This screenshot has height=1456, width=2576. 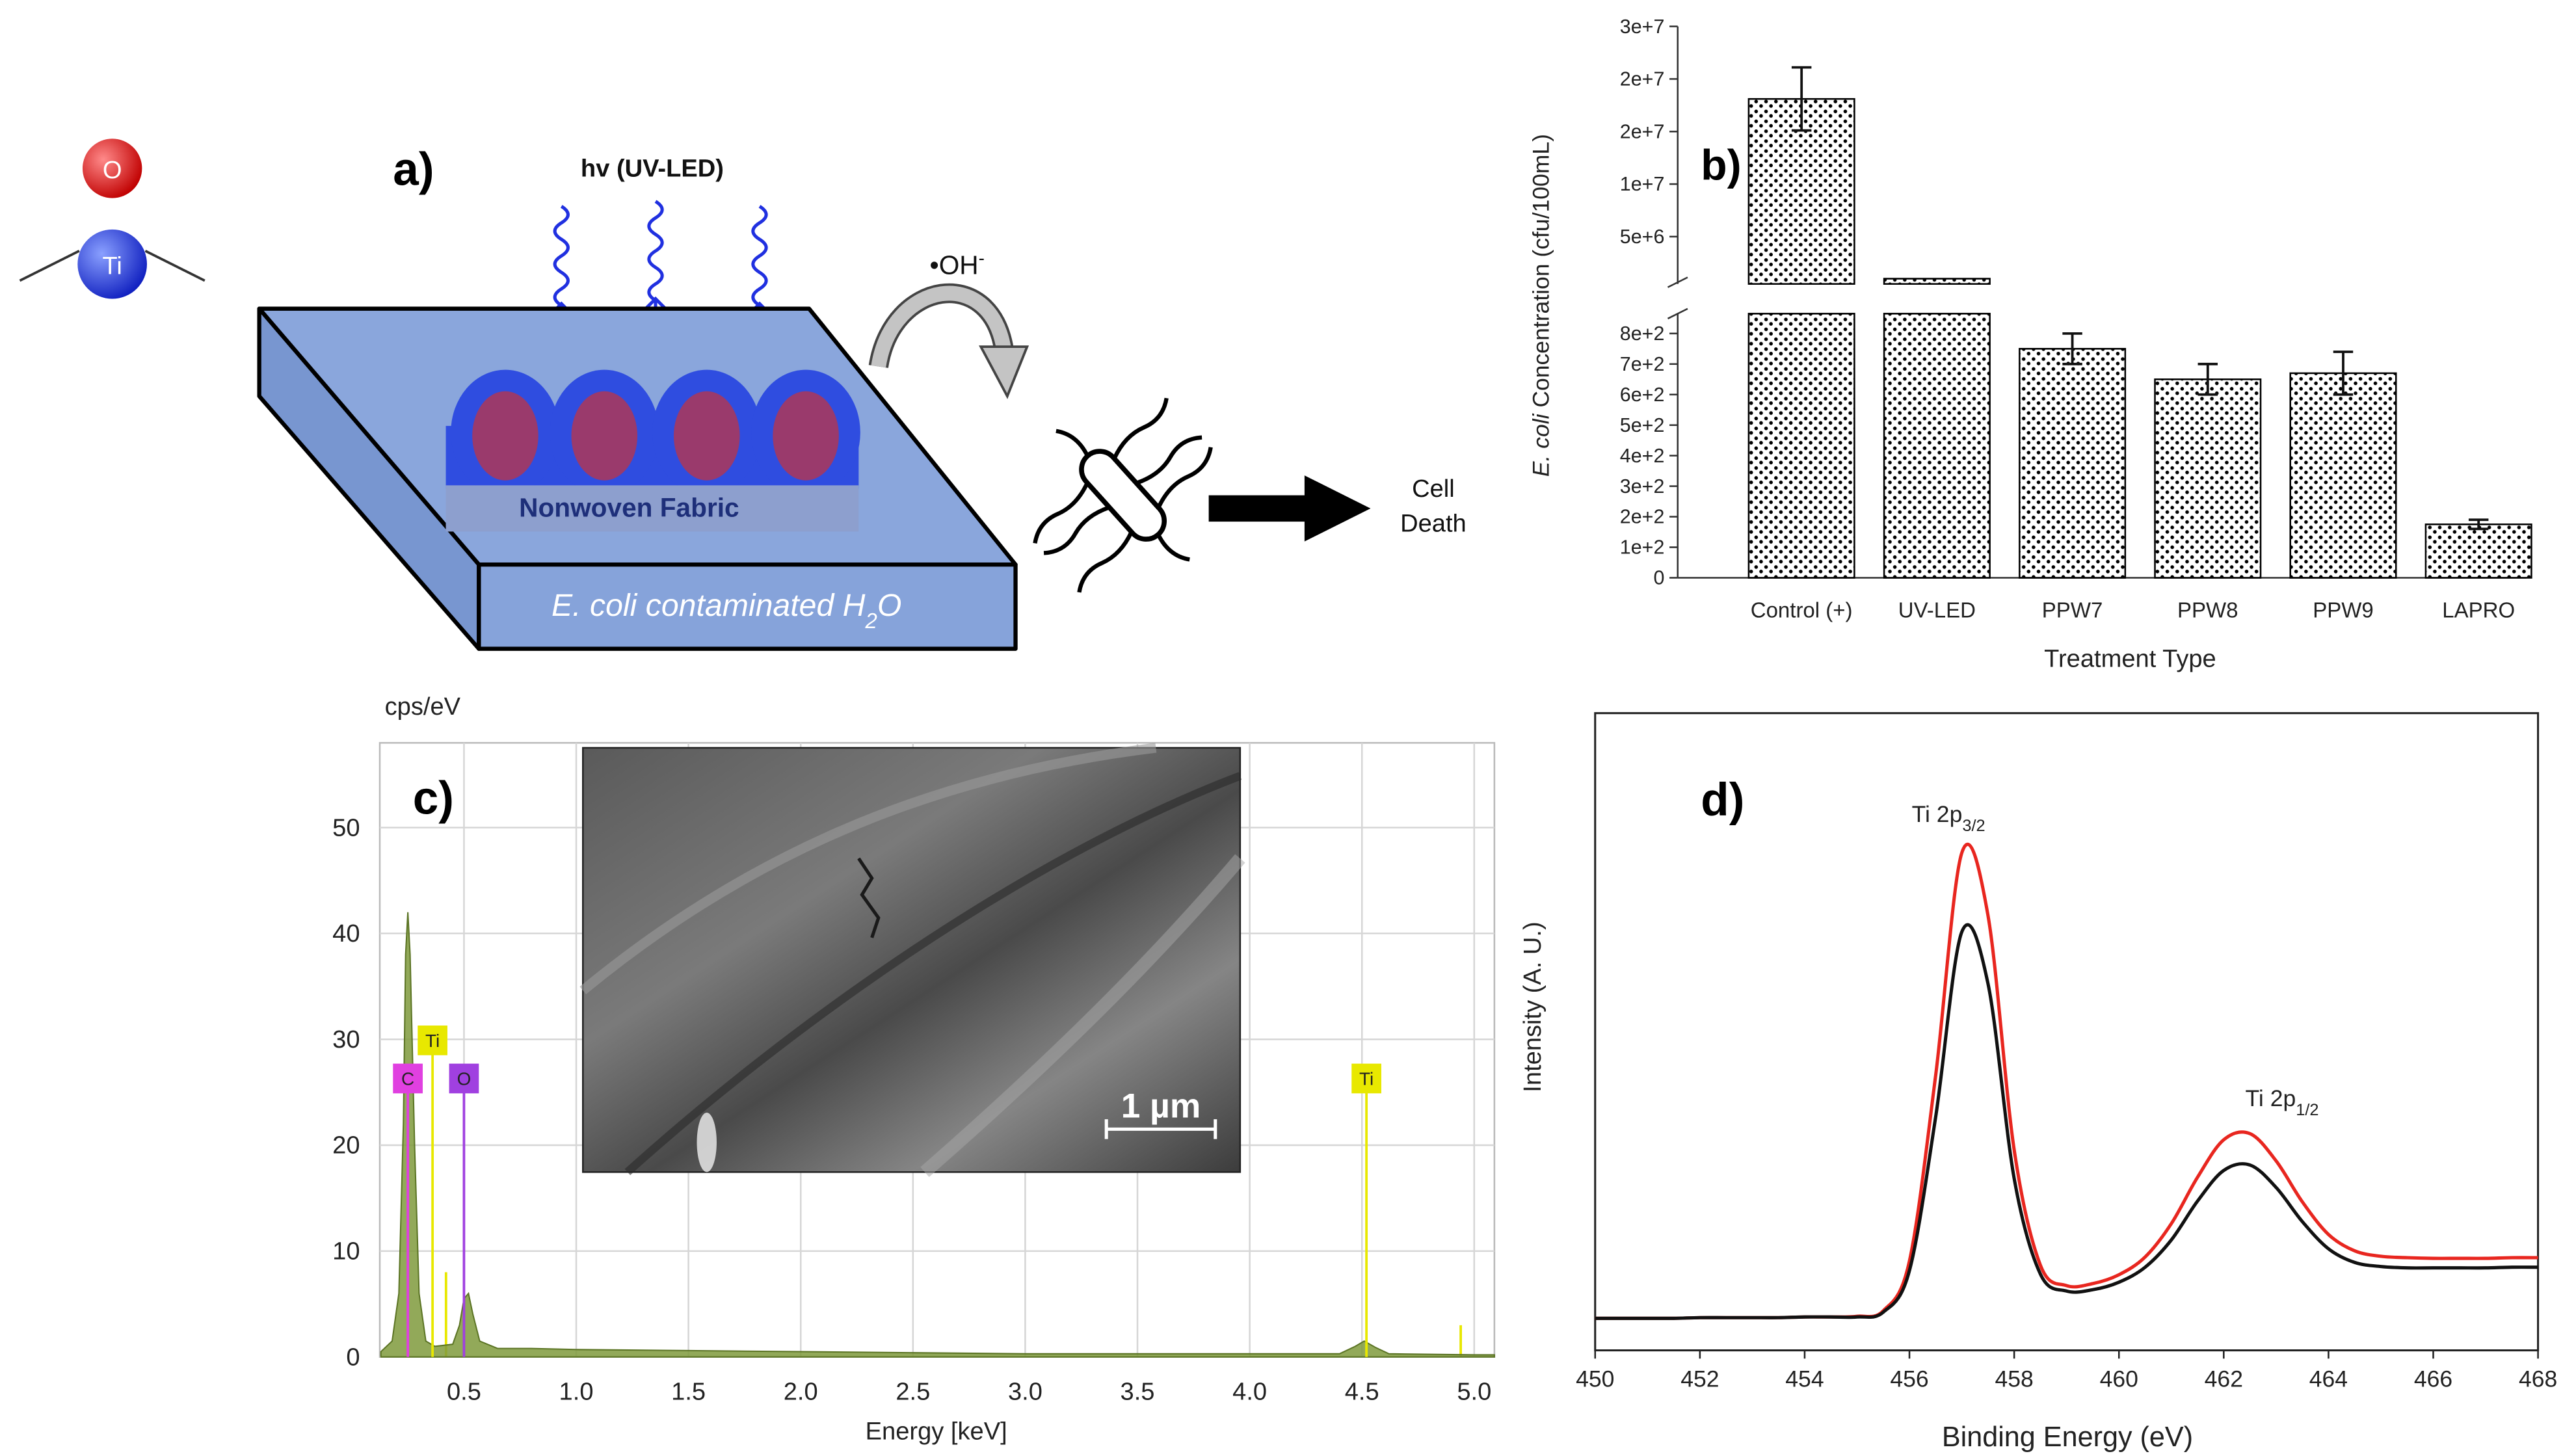 What do you see at coordinates (1722, 800) in the screenshot?
I see `panel-label: d)` at bounding box center [1722, 800].